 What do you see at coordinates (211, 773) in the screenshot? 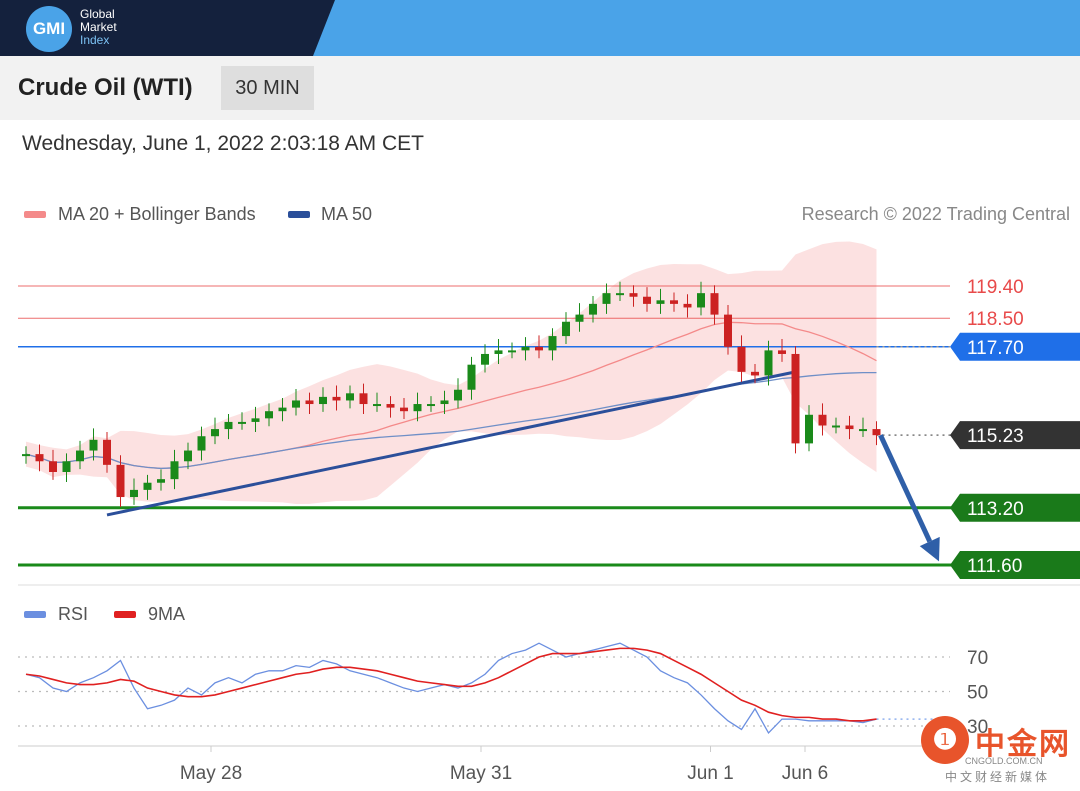
I see `x-tick-label: May 28` at bounding box center [211, 773].